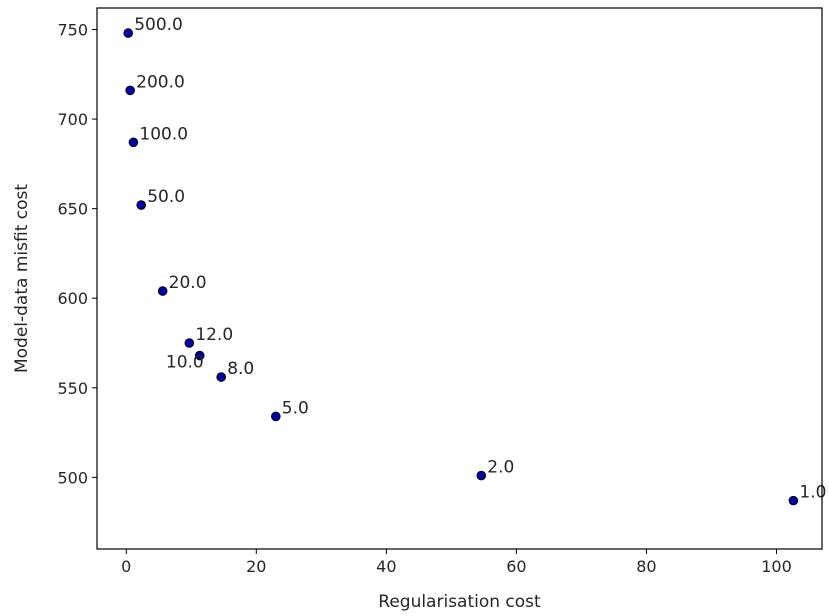 This screenshot has width=829, height=616. What do you see at coordinates (214, 335) in the screenshot?
I see `data-point-label: 12.0` at bounding box center [214, 335].